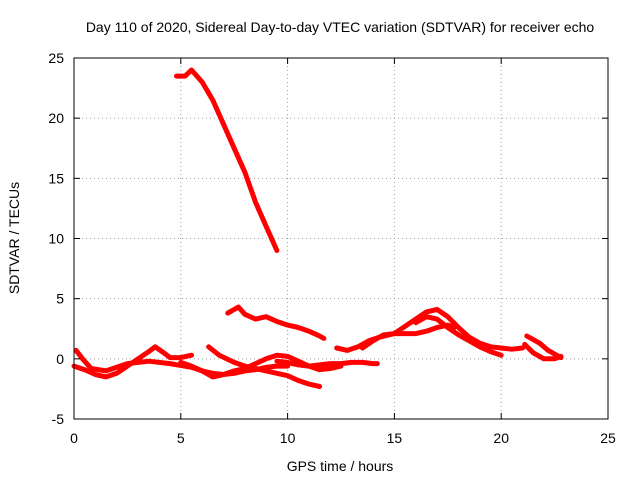 The width and height of the screenshot is (640, 480). I want to click on x-tick-label: 25, so click(608, 438).